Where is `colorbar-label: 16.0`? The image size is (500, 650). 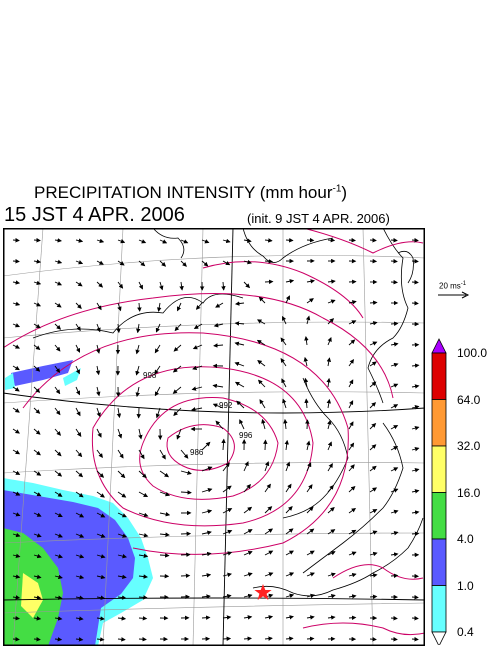 colorbar-label: 16.0 is located at coordinates (469, 492).